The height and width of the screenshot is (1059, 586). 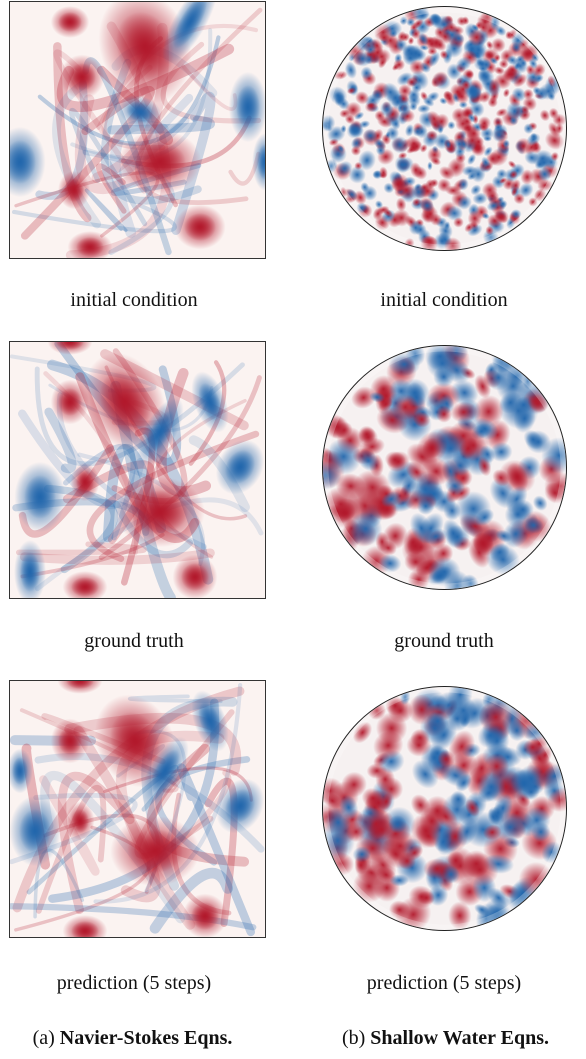 What do you see at coordinates (444, 128) in the screenshot?
I see `sw-initial-condition-plot` at bounding box center [444, 128].